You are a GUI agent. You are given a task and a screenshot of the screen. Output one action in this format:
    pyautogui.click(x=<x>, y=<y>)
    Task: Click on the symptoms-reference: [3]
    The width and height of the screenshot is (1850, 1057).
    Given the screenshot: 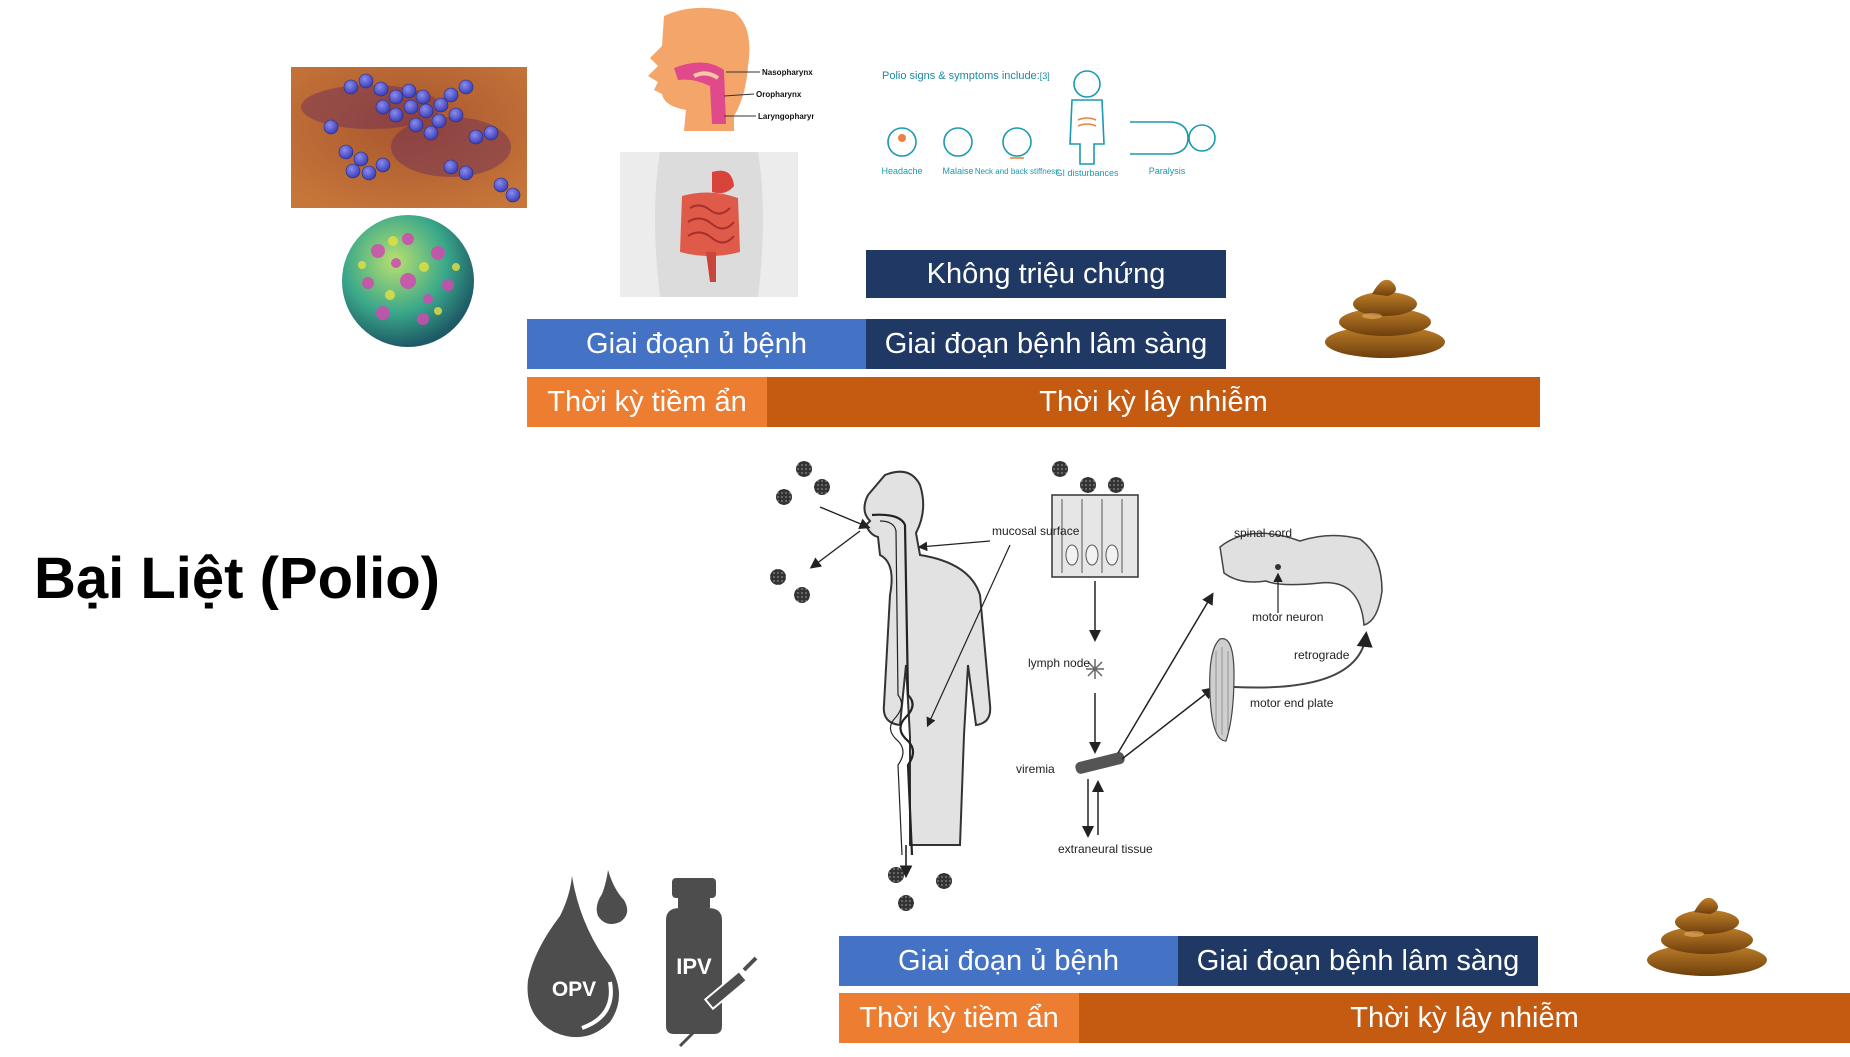 What is the action you would take?
    pyautogui.click(x=1044, y=76)
    